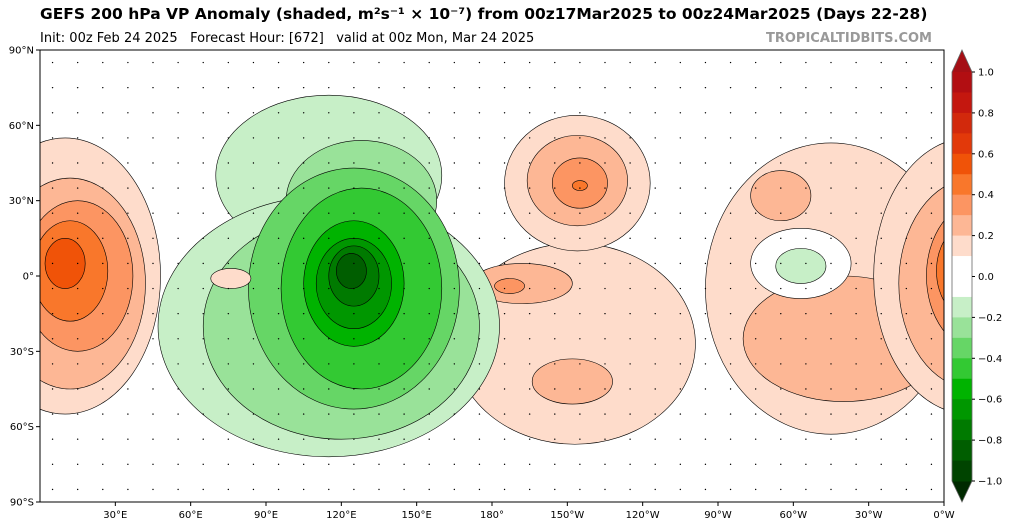 The height and width of the screenshot is (527, 1024). Describe the element at coordinates (191, 515) in the screenshot. I see `lon-tick-label: 60°E` at that location.